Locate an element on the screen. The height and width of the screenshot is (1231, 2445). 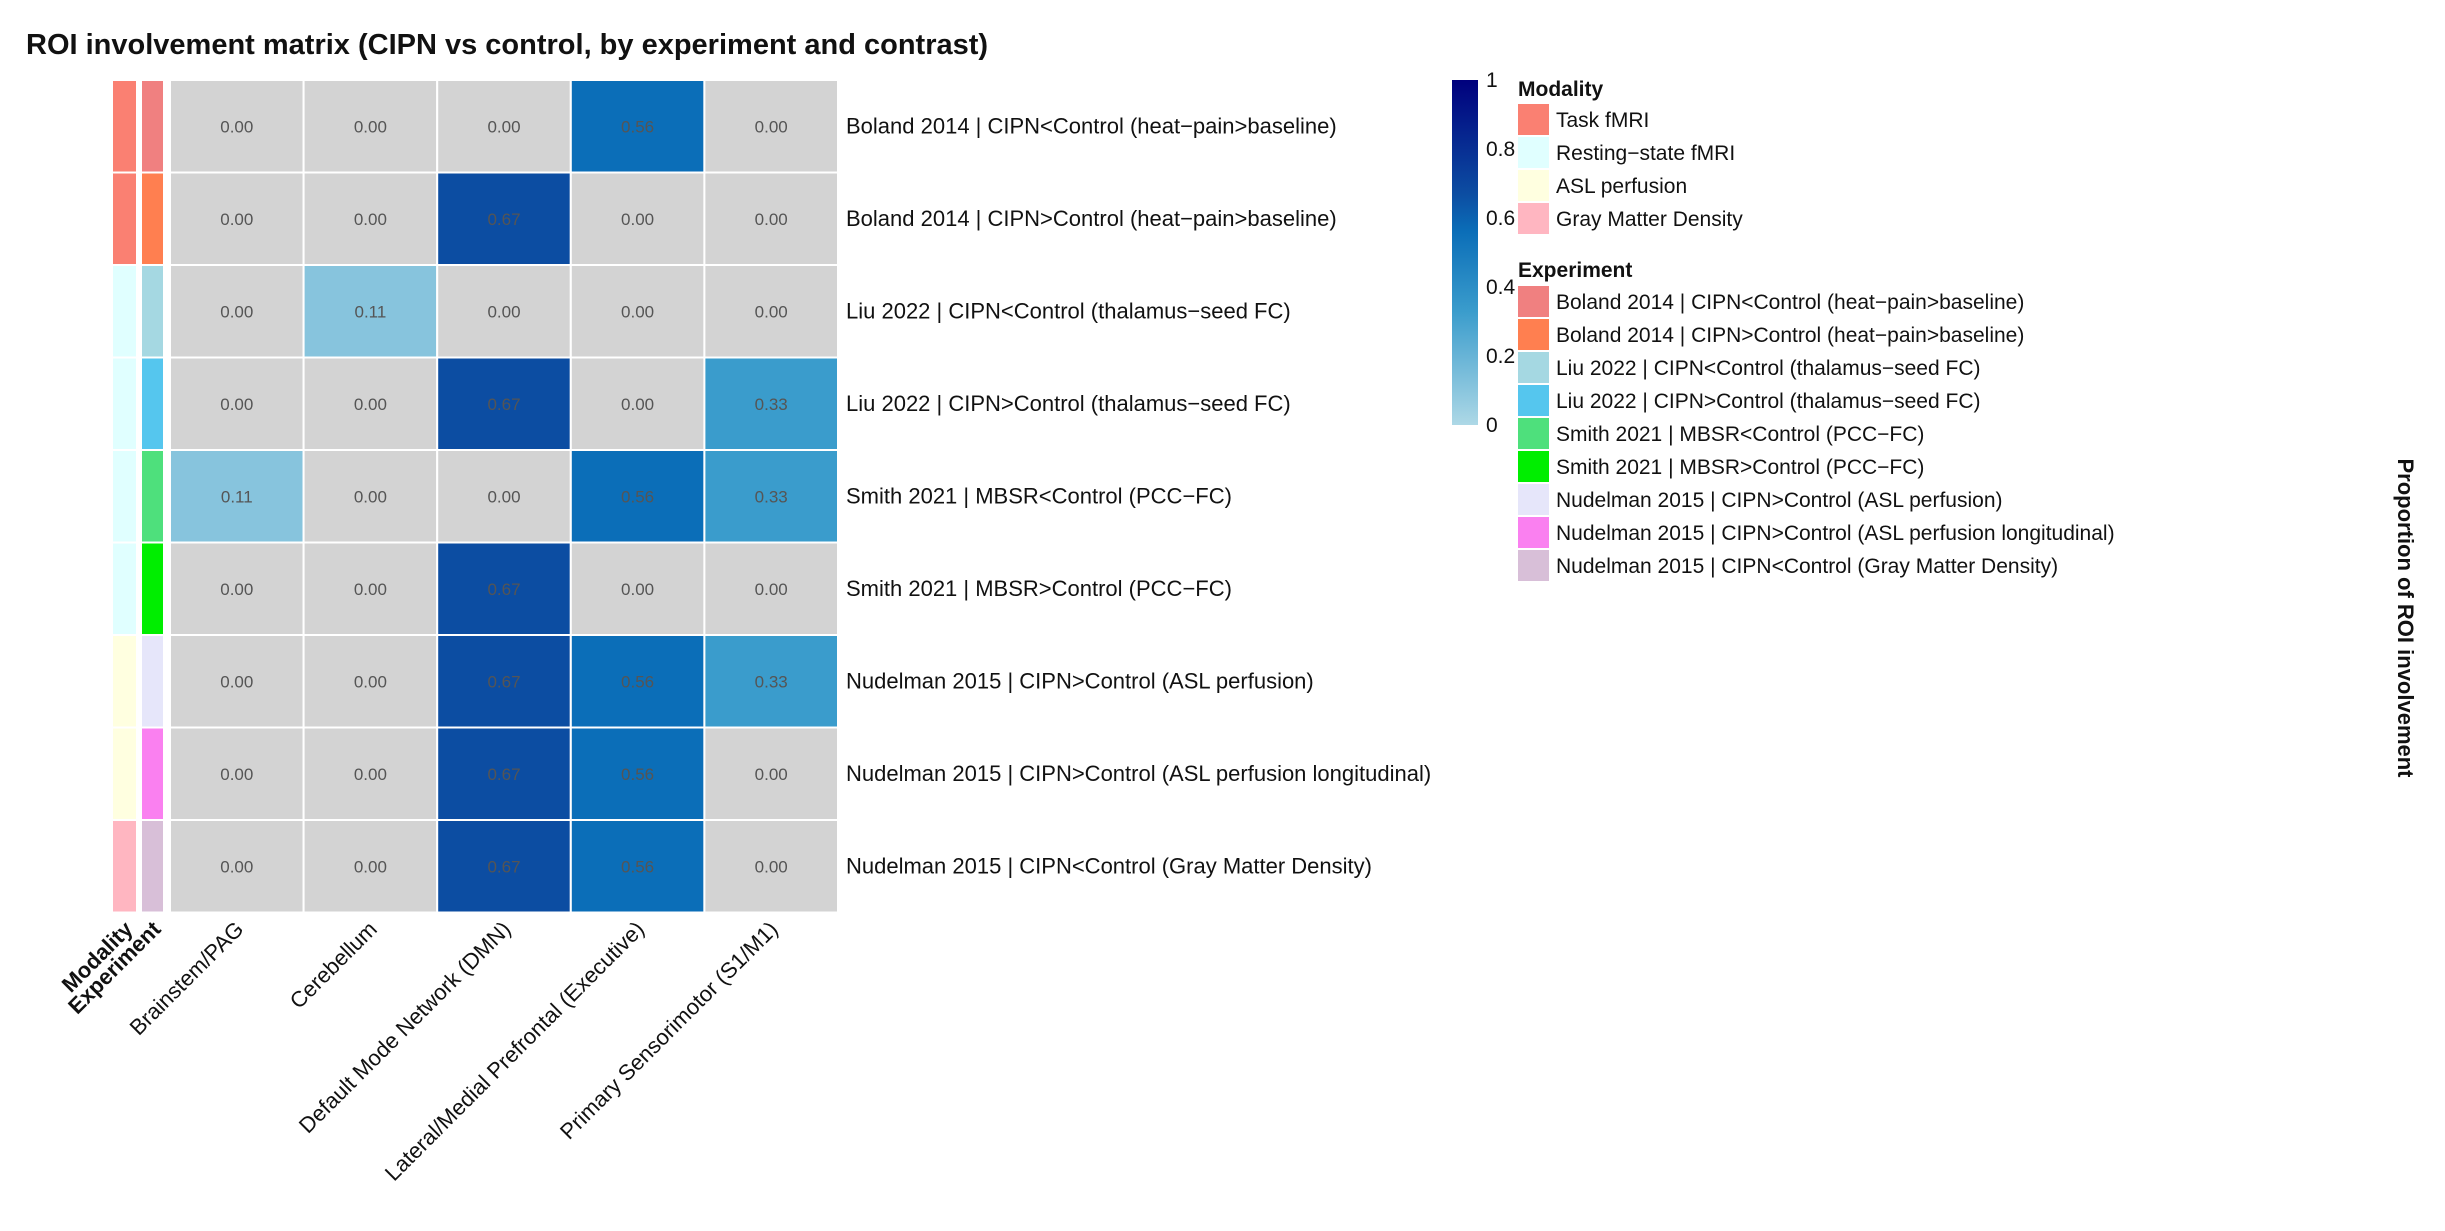
column-label: Cerebellum is located at coordinates (333, 964).